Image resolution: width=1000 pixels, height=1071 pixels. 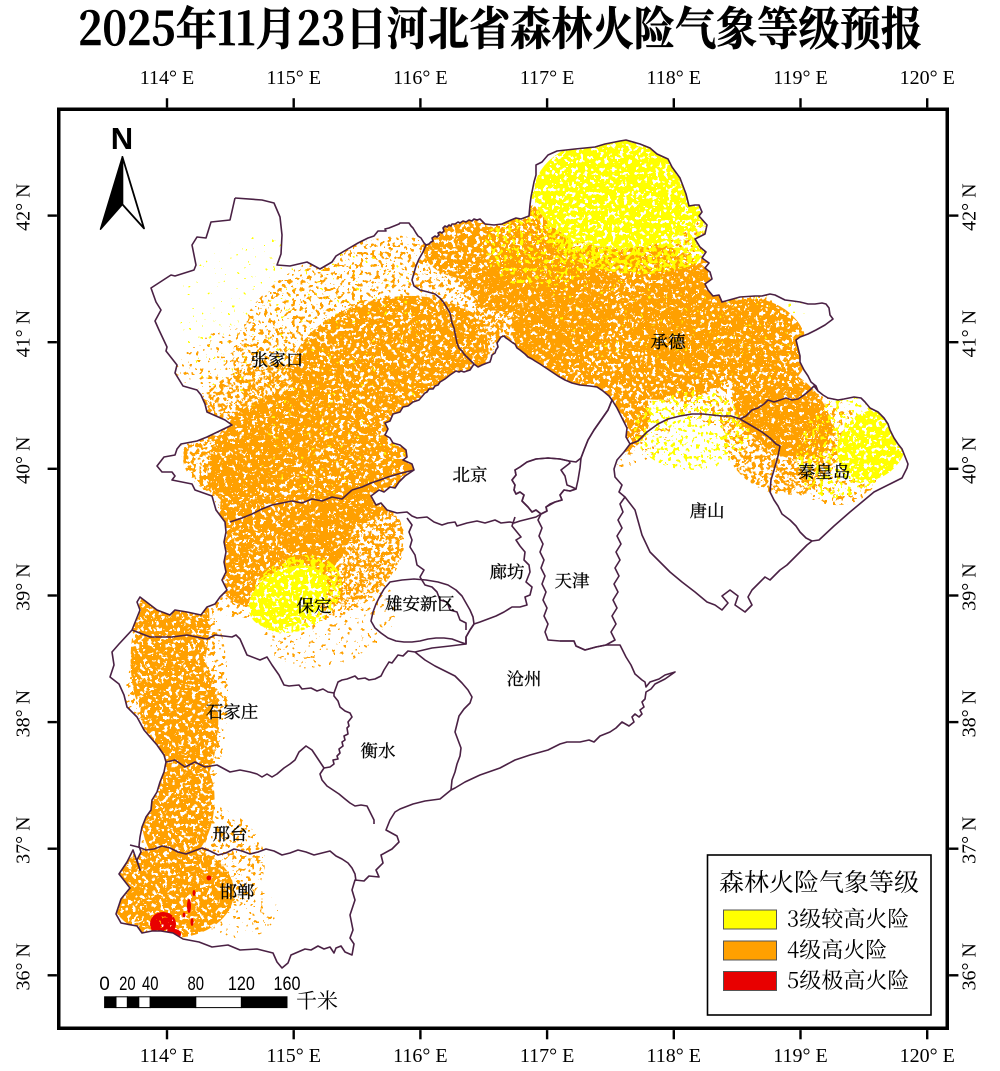 What do you see at coordinates (287, 984) in the screenshot?
I see `svg-text: 160` at bounding box center [287, 984].